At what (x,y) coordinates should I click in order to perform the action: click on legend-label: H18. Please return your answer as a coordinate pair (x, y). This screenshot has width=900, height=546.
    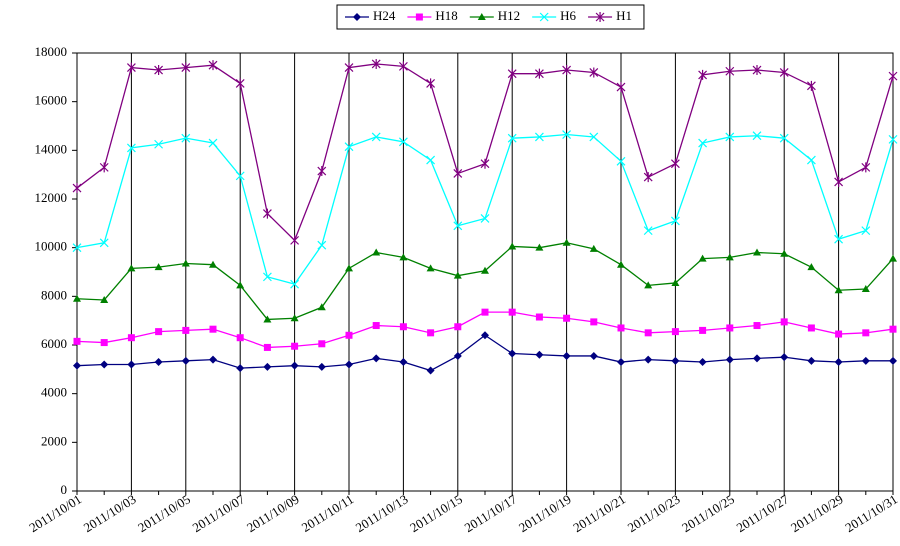
    Looking at the image, I should click on (446, 15).